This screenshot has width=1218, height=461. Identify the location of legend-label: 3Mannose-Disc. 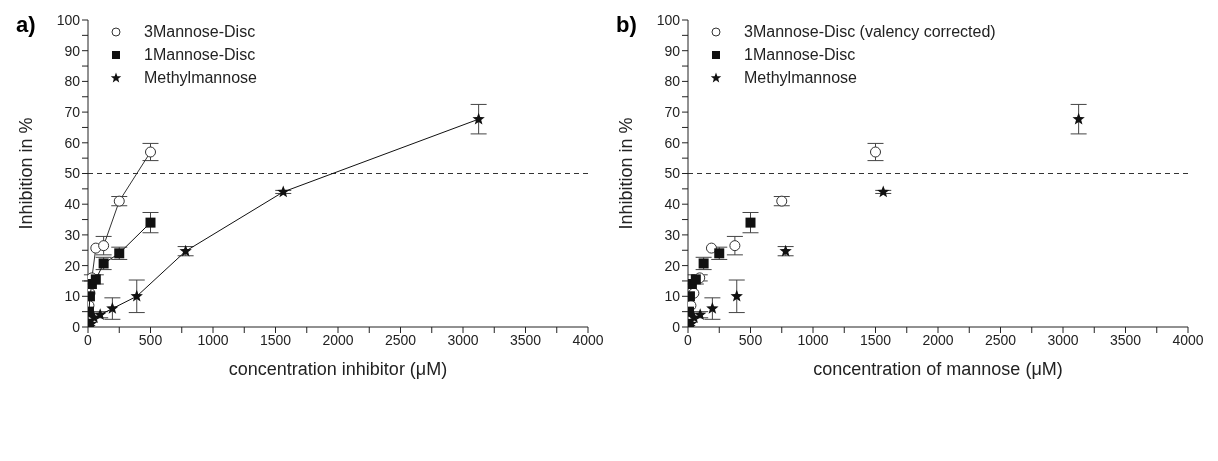
(200, 31).